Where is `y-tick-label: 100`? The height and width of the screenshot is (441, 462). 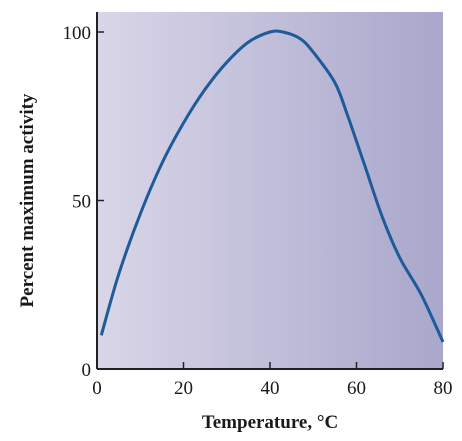 y-tick-label: 100 is located at coordinates (77, 33).